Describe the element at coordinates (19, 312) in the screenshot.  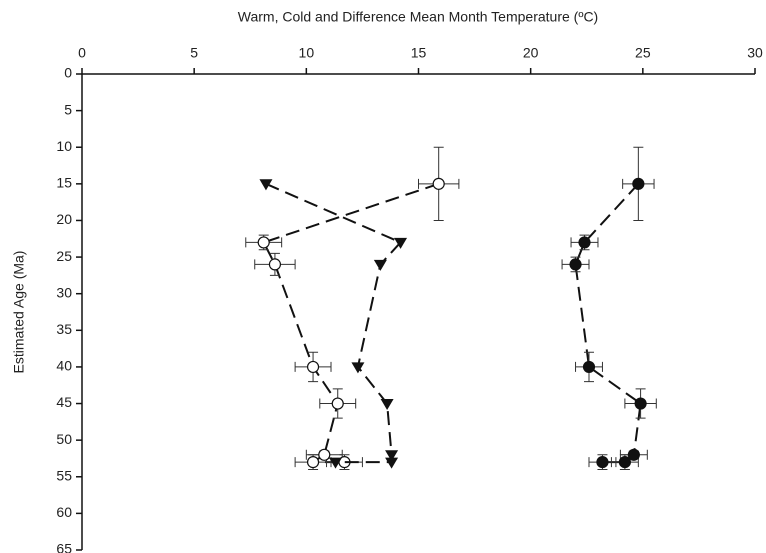
I see `y-axis-title: Estimated Age (Ma)` at that location.